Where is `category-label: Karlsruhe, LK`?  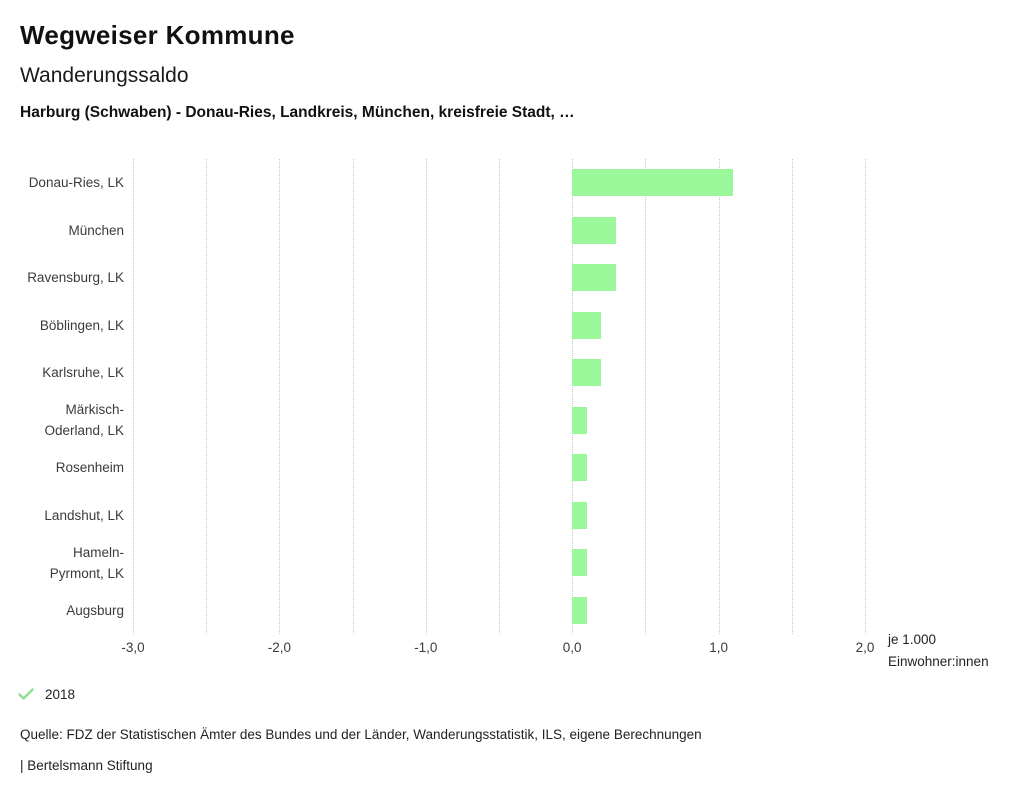
category-label: Karlsruhe, LK is located at coordinates (83, 373).